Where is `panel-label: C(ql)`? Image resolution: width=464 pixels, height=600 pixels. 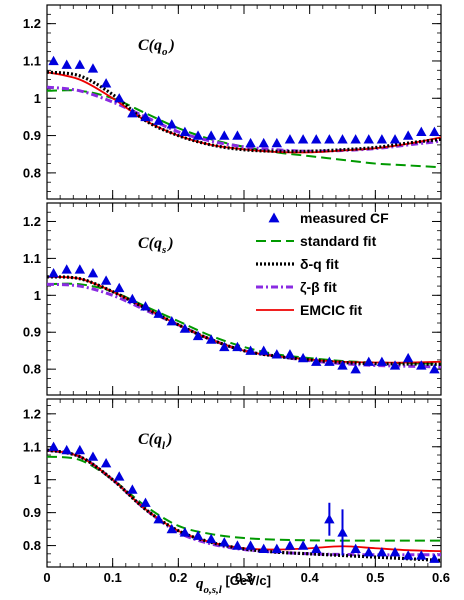
panel-label: C(ql) is located at coordinates (155, 441).